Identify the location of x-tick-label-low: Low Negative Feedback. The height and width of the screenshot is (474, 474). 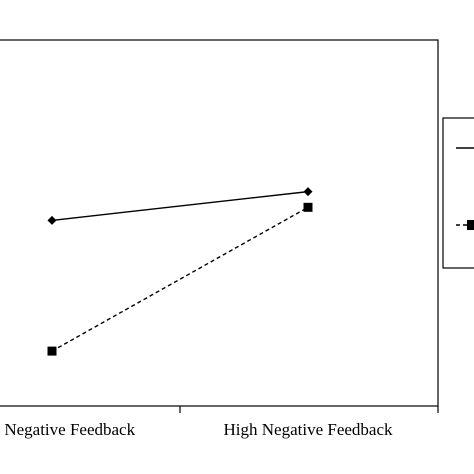
(68, 429).